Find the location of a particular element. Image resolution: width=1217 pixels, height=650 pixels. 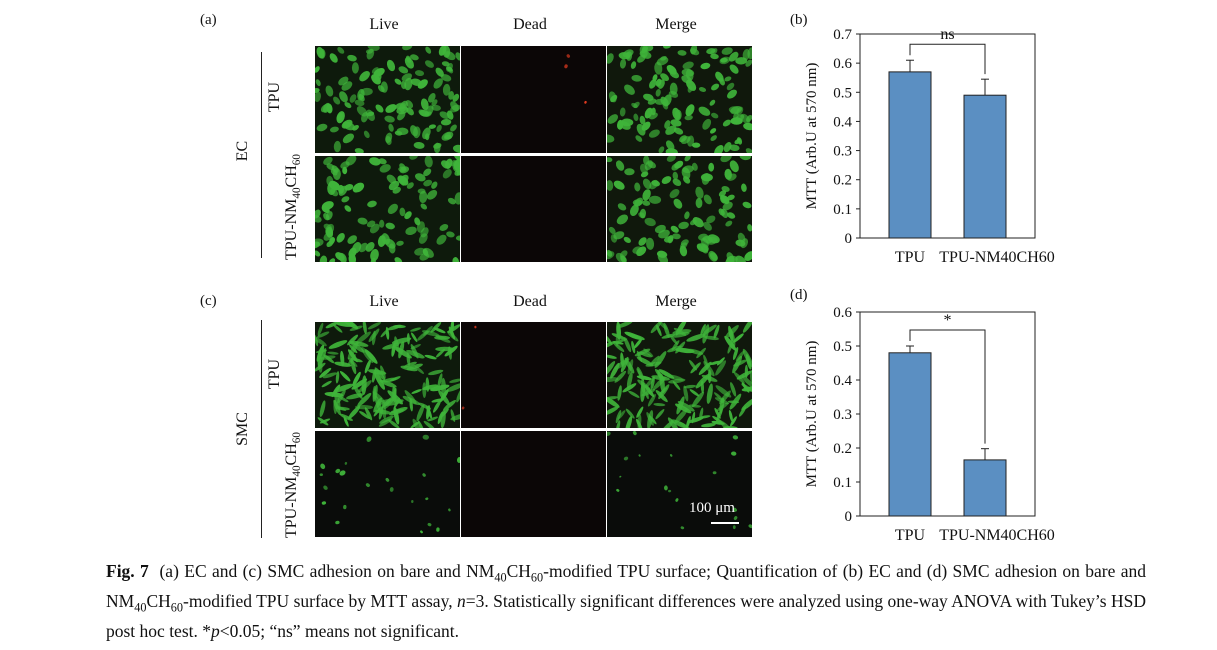

micrograph-ec-modified-live is located at coordinates (387, 209).